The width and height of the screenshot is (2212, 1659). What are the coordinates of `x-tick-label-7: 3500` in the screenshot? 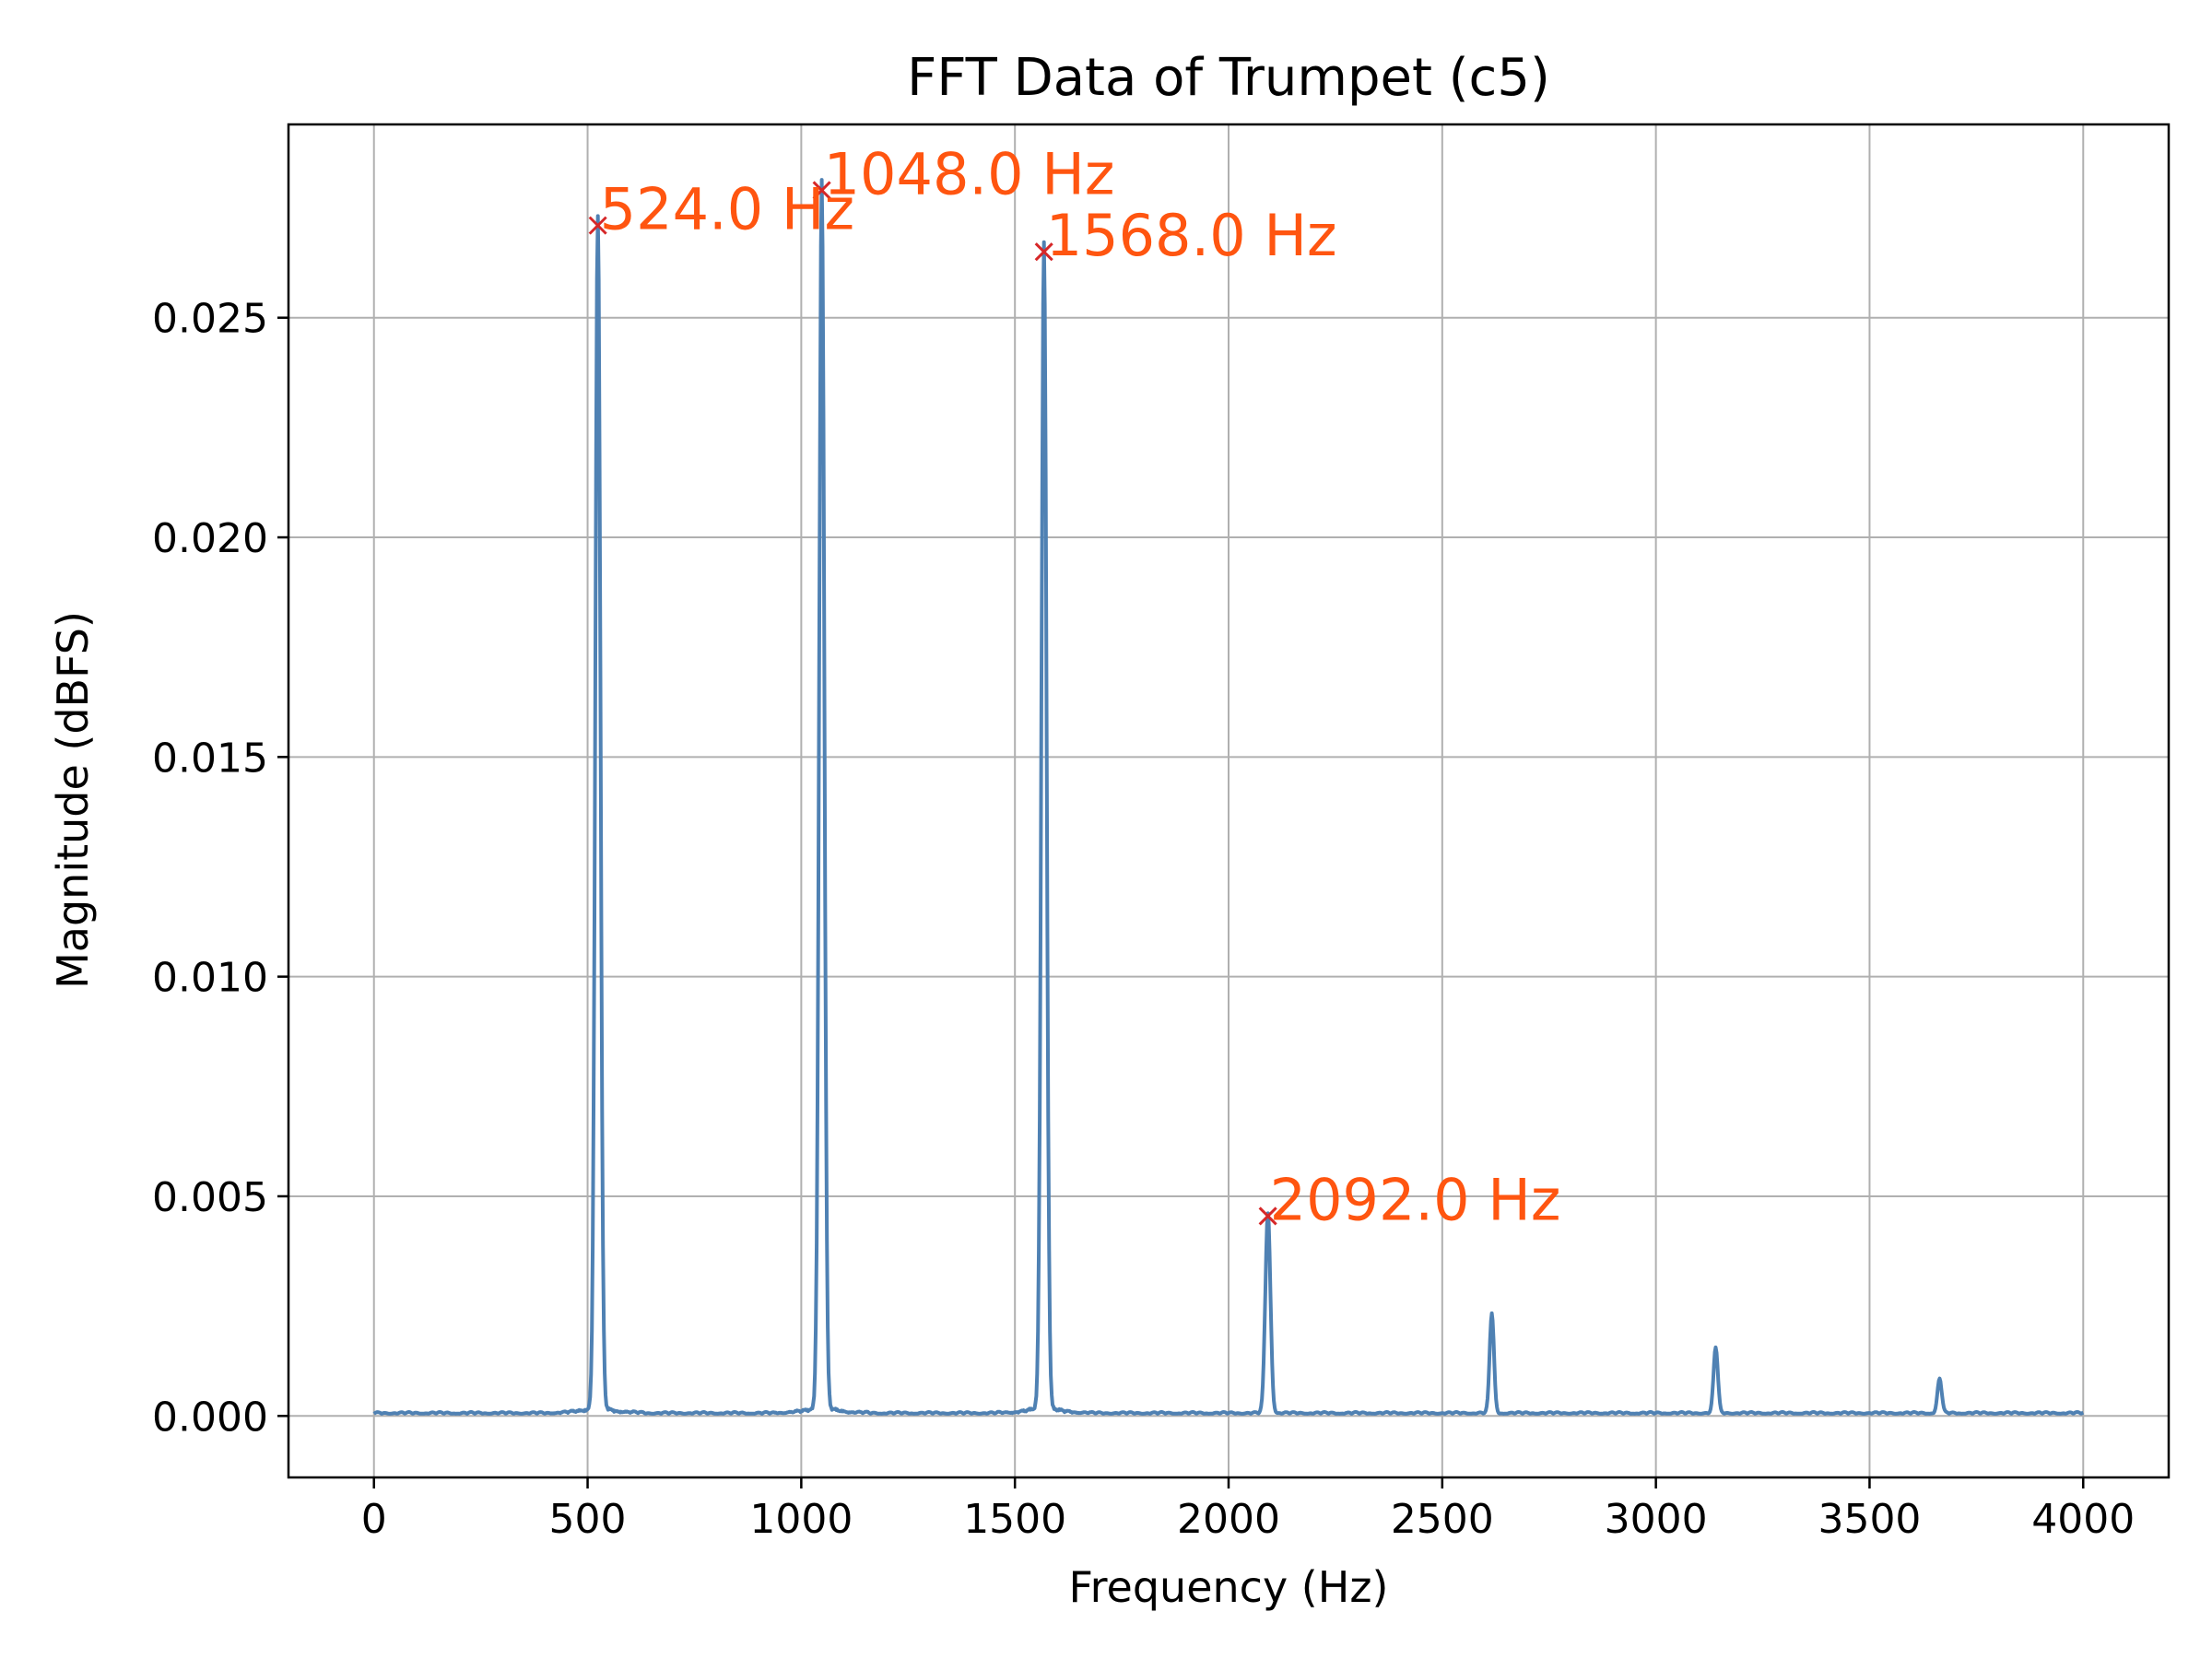 It's located at (1869, 1519).